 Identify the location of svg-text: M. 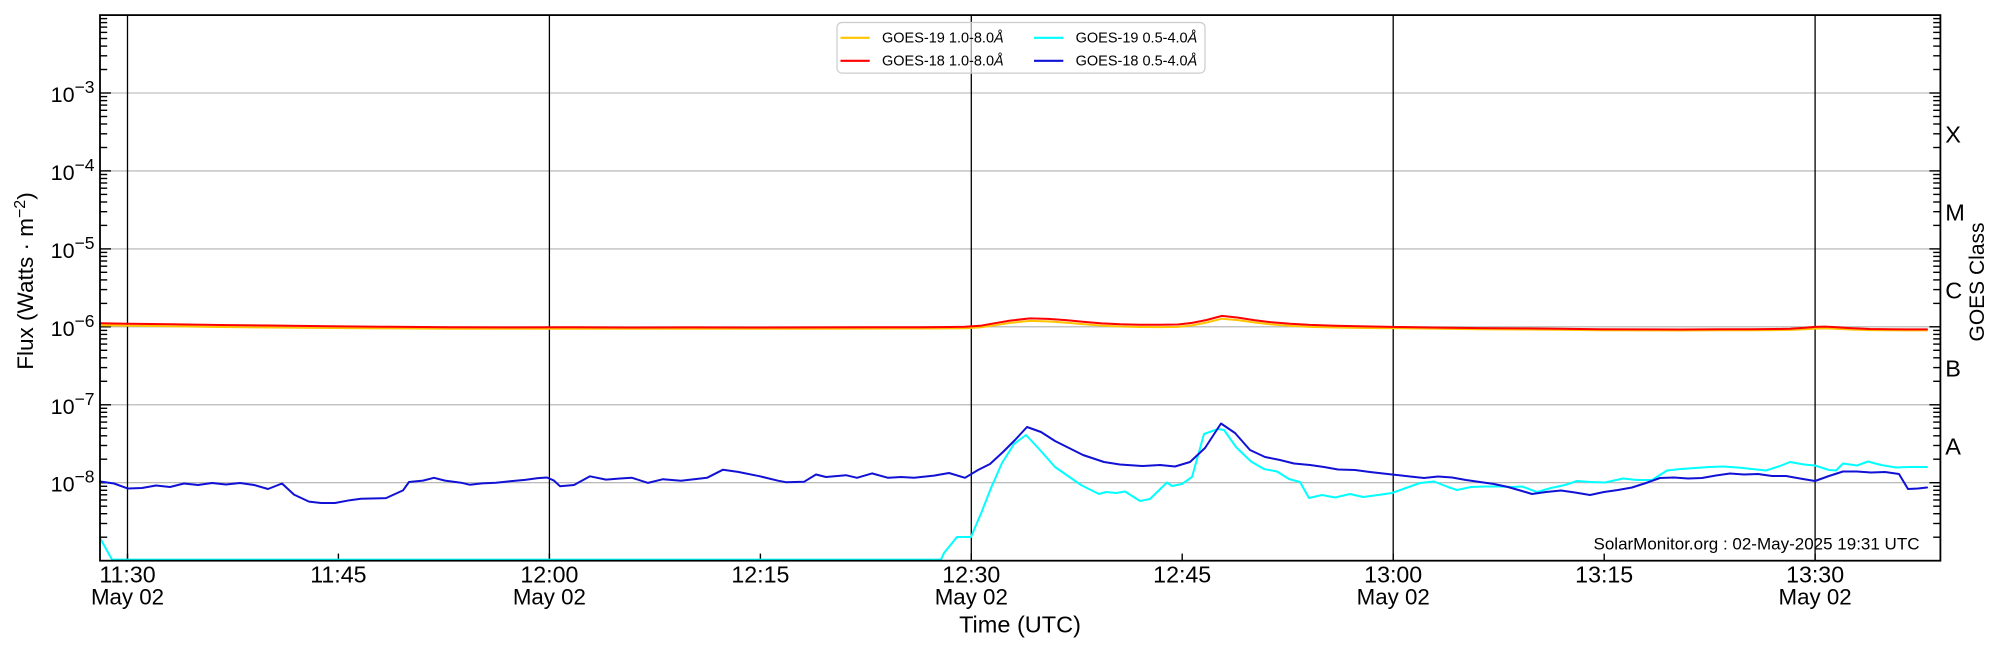
(1955, 213).